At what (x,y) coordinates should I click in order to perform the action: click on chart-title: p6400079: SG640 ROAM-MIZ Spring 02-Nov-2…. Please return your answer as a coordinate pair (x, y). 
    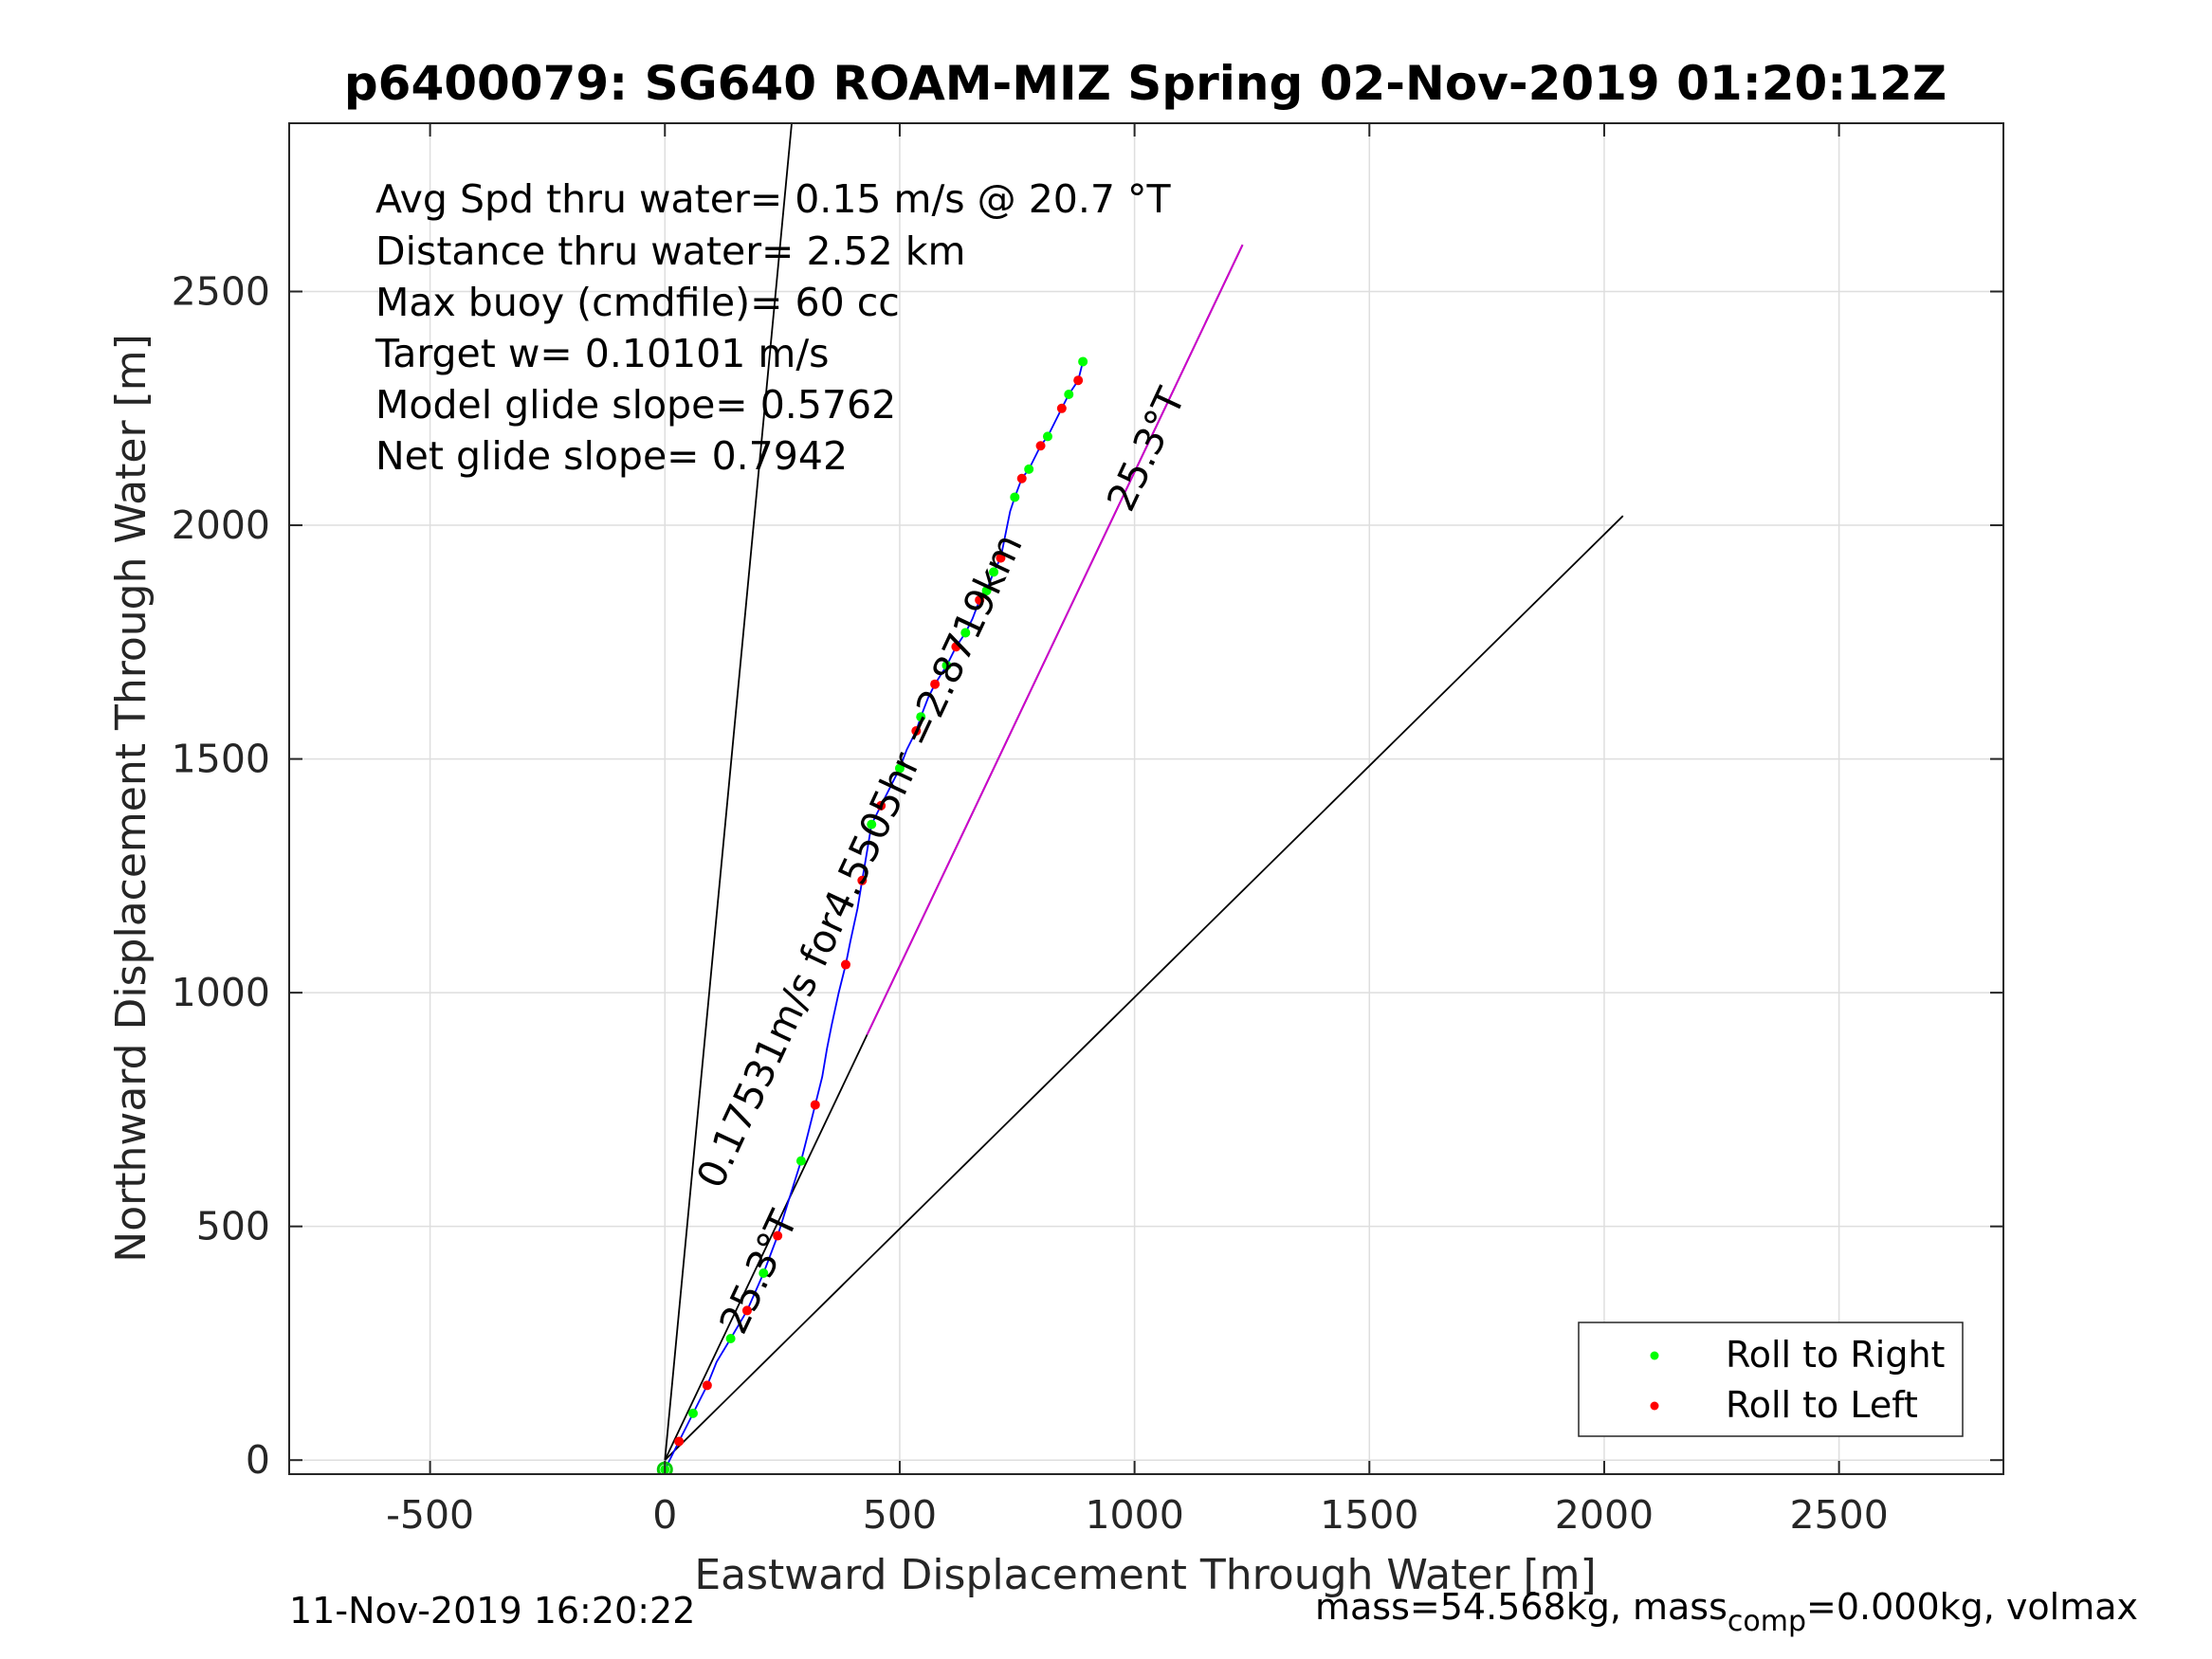
    Looking at the image, I should click on (1145, 83).